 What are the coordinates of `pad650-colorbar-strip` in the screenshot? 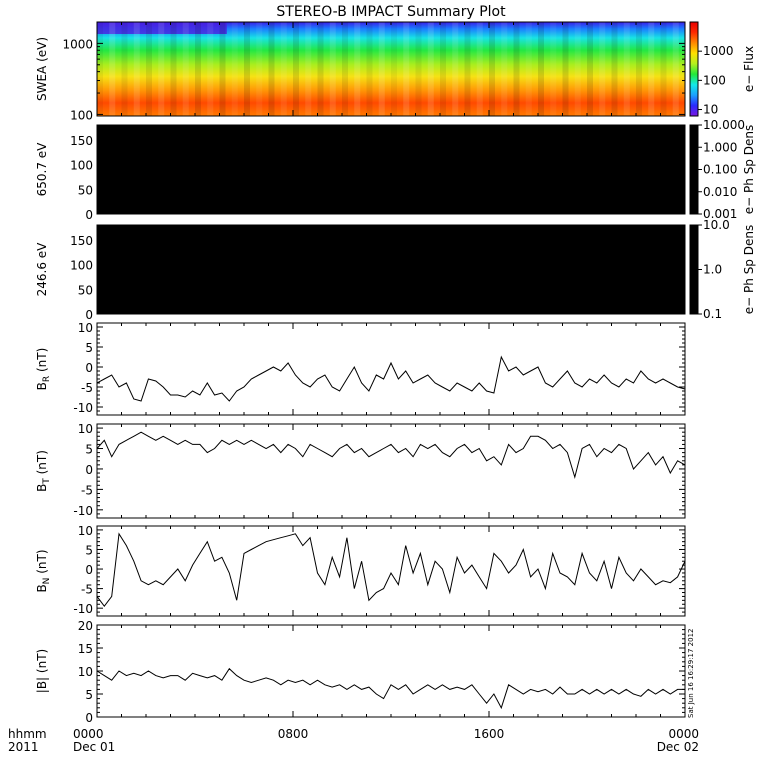 It's located at (694, 169).